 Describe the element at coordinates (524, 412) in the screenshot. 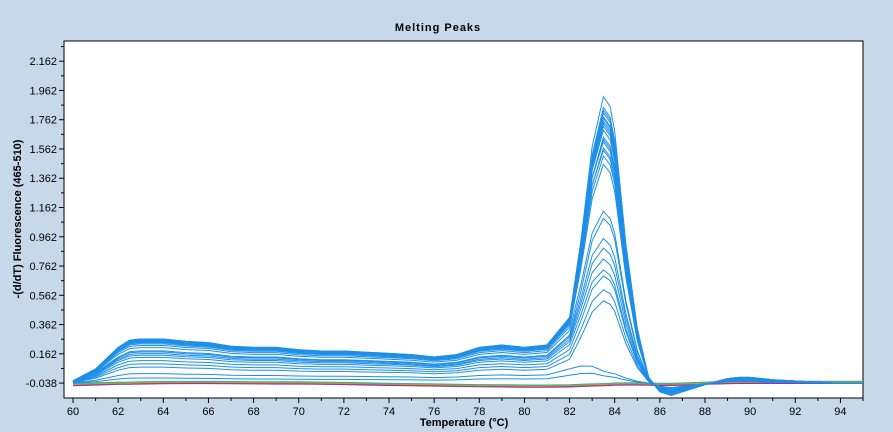

I see `x-tick-label: 80` at that location.